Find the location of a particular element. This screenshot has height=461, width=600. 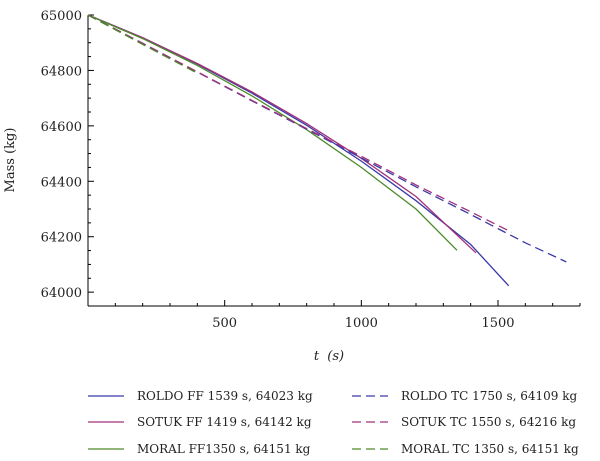

y-tick-label: 64400 is located at coordinates (61, 182).